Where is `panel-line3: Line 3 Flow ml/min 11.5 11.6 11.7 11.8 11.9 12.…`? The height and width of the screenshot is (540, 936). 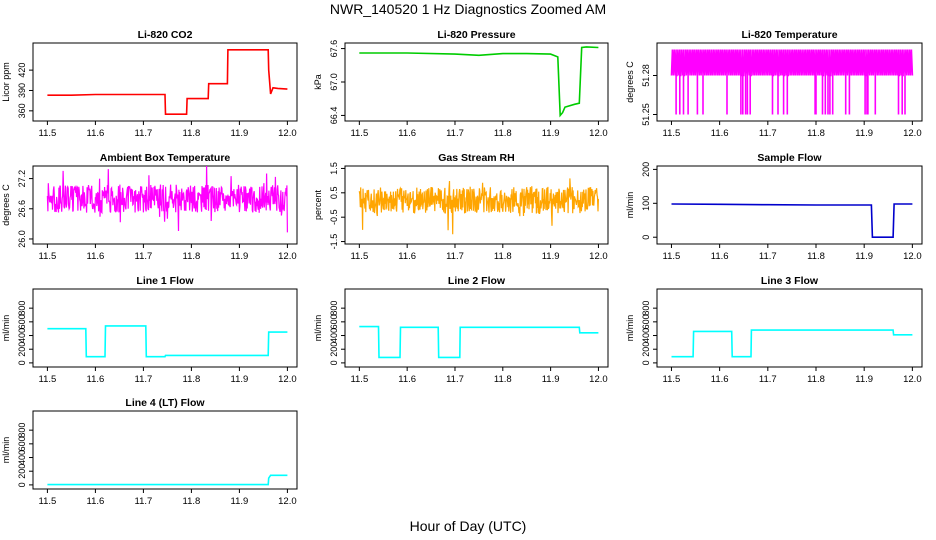
panel-line3: Line 3 Flow ml/min 11.5 11.6 11.7 11.8 11.9 12.… is located at coordinates (774, 330).